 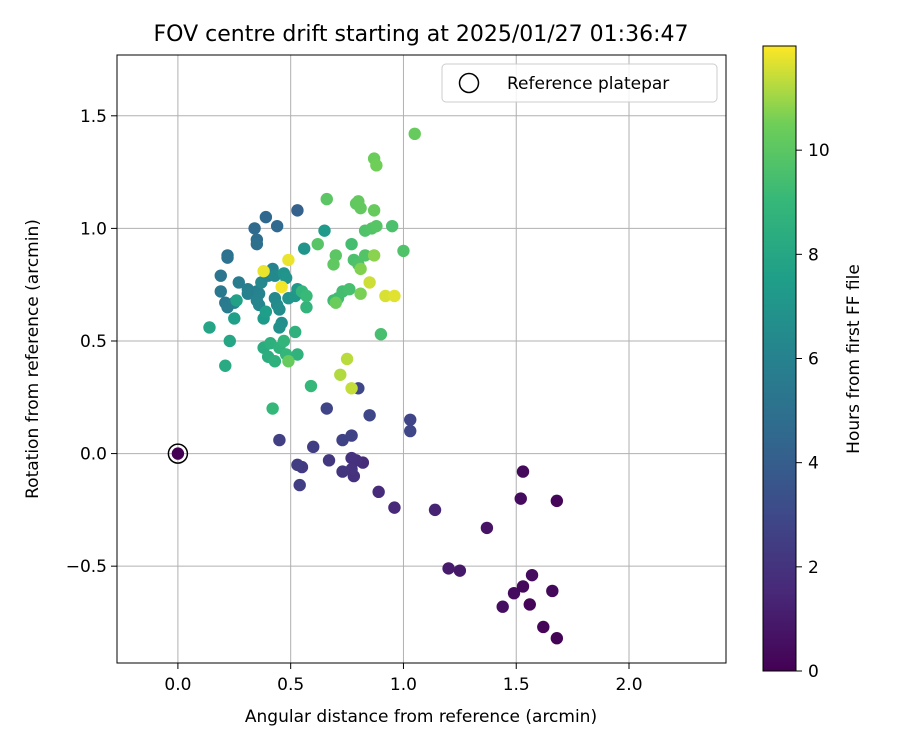 I want to click on x-axis-ticks: 0.0 0.5 1.0 1.5 2.0, so click(x=403, y=679).